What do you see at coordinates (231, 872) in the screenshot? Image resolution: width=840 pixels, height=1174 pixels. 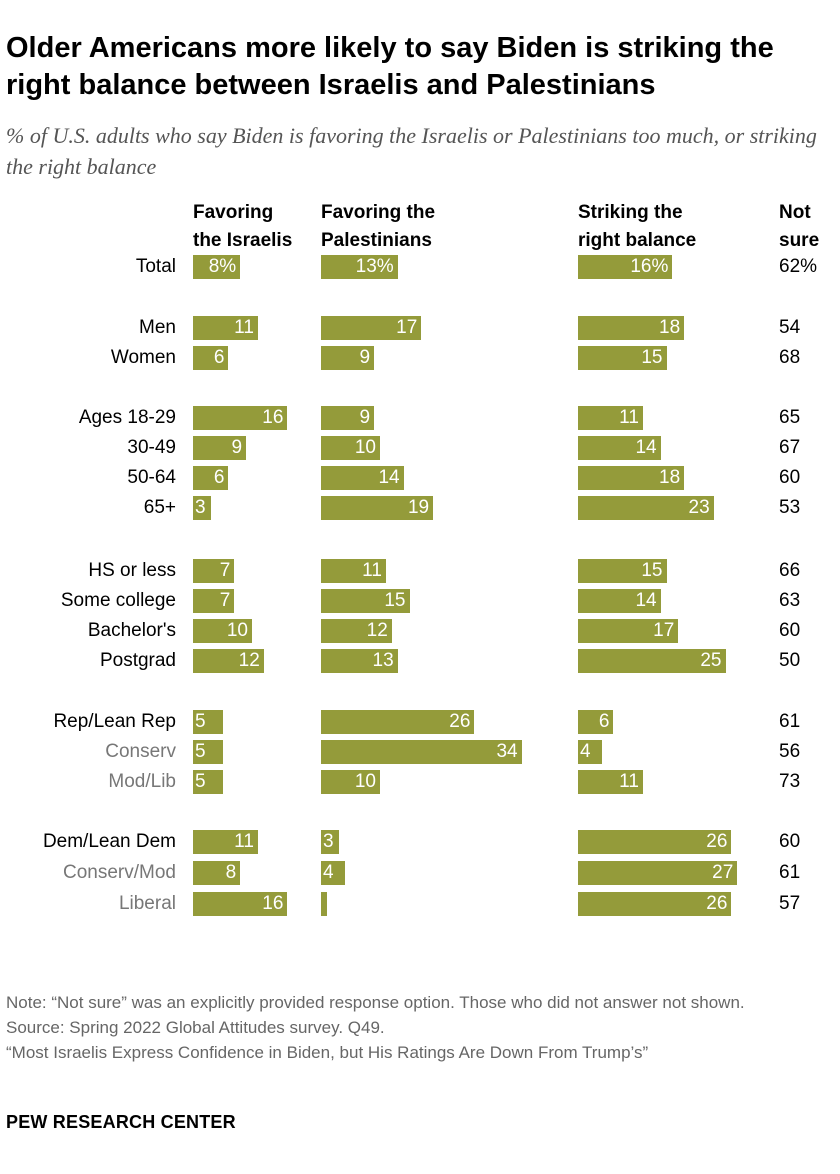 I see `value-label-israelis: 8` at bounding box center [231, 872].